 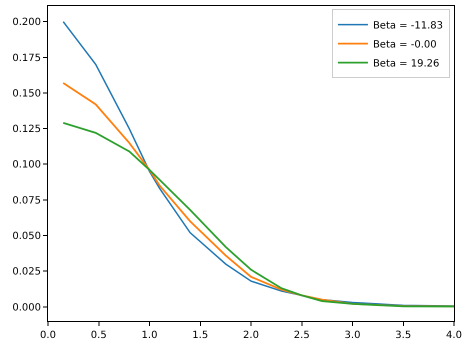 What do you see at coordinates (406, 64) in the screenshot?
I see `legend-label: Beta = 19.26` at bounding box center [406, 64].